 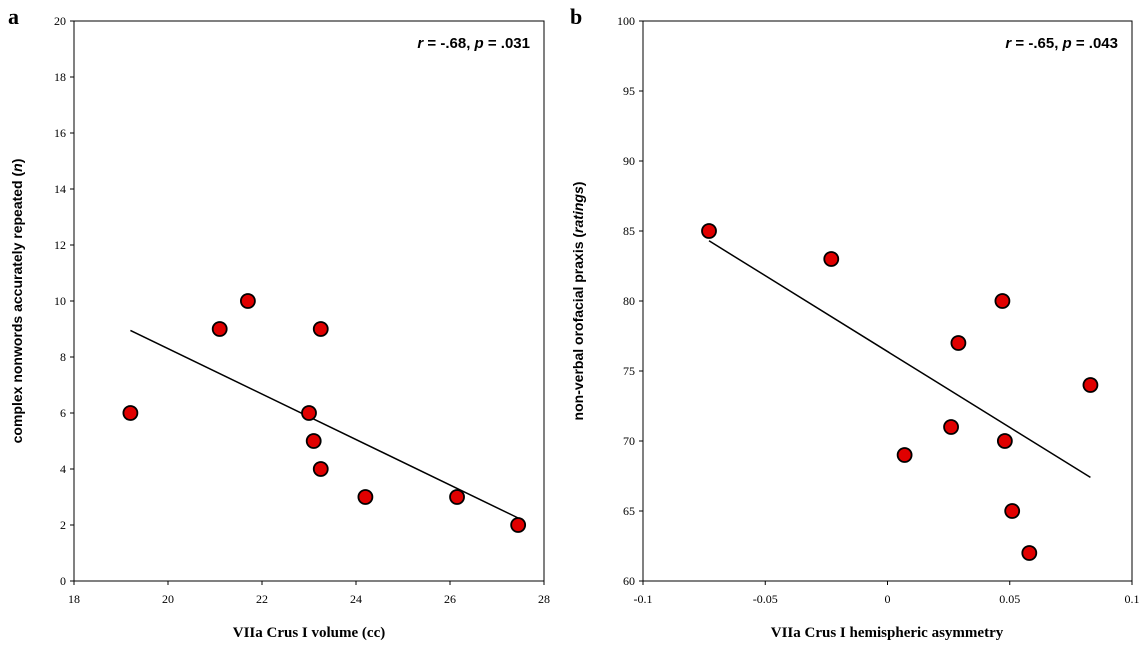 I want to click on y-tick-label: 10, so click(x=60, y=301).